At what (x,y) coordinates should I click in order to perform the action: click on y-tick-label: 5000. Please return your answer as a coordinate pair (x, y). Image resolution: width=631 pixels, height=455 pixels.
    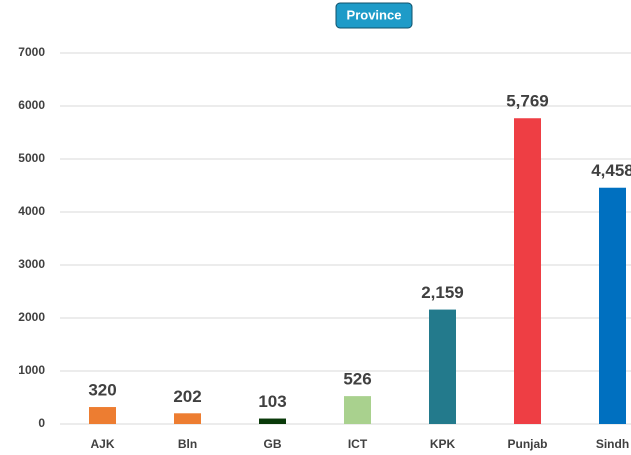
    Looking at the image, I should click on (31, 158).